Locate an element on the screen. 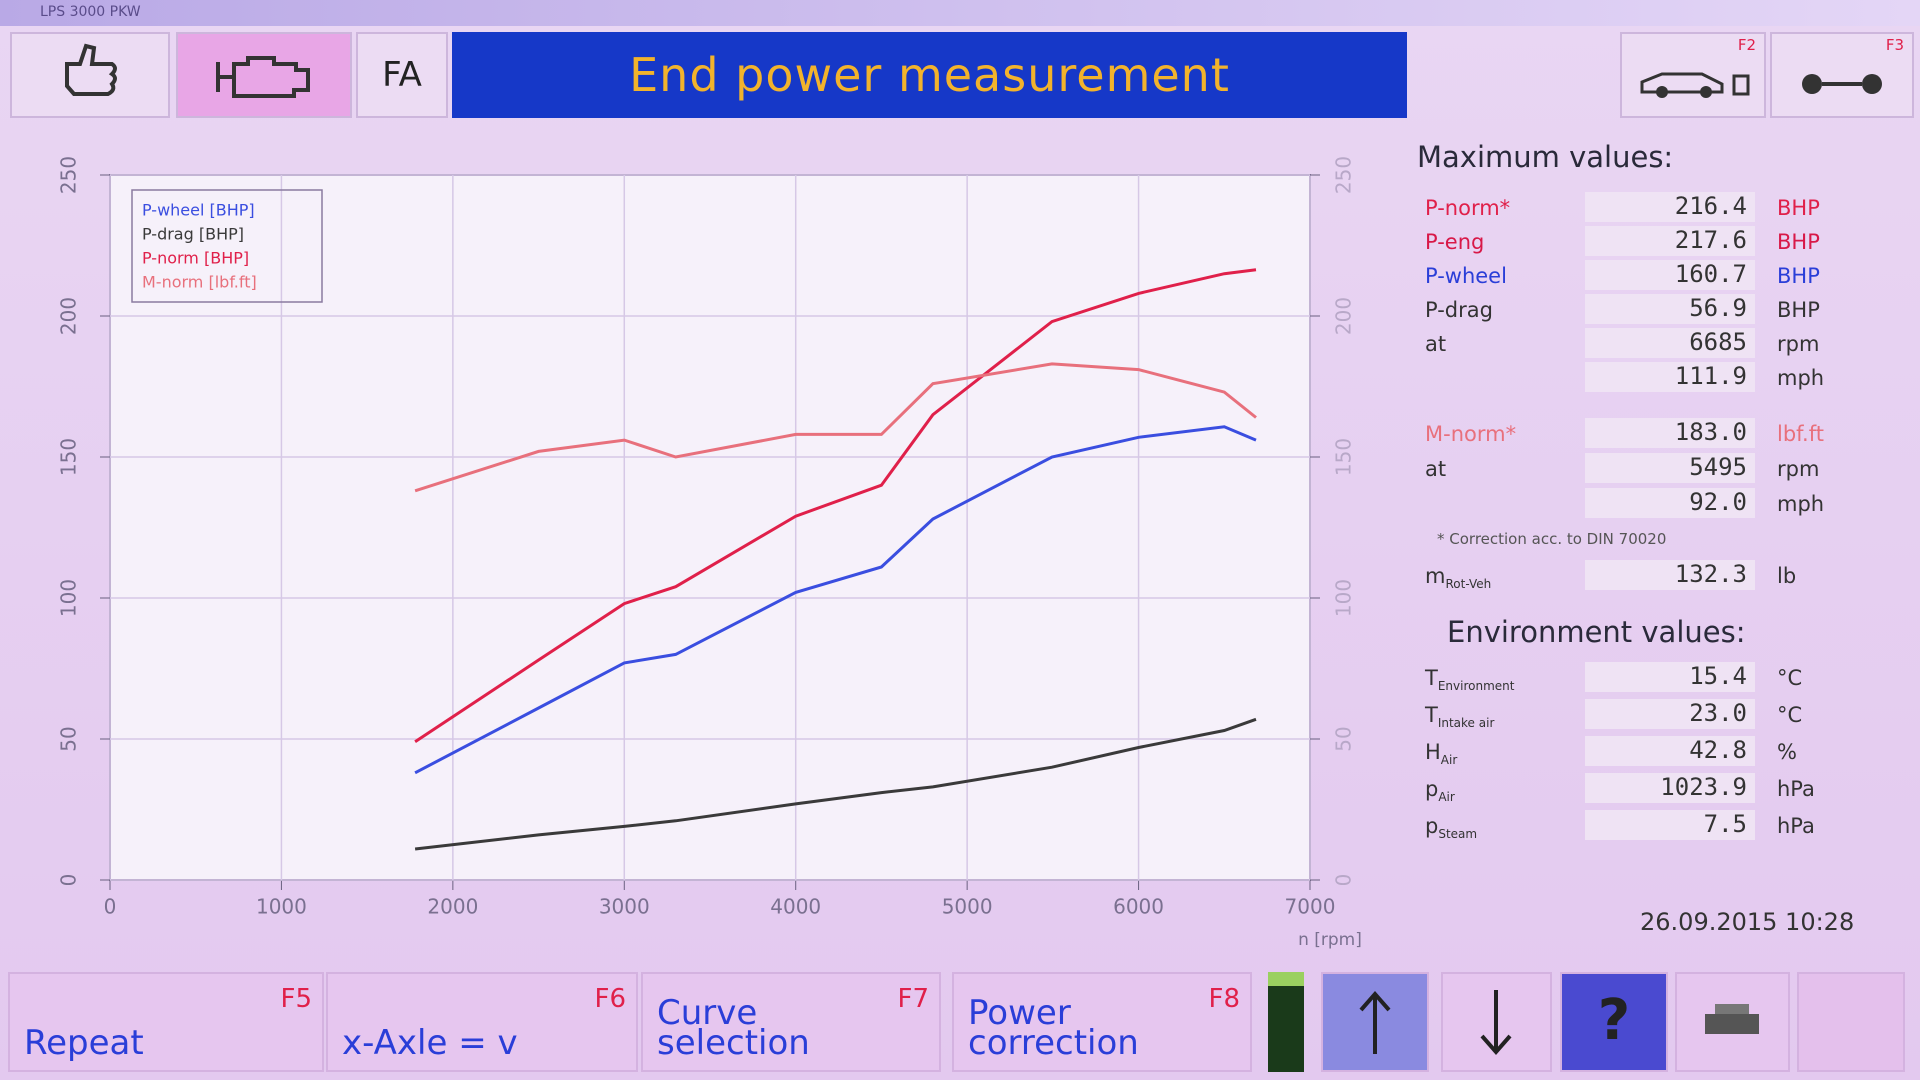 The width and height of the screenshot is (1920, 1080). f3-button: F3 is located at coordinates (1842, 75).